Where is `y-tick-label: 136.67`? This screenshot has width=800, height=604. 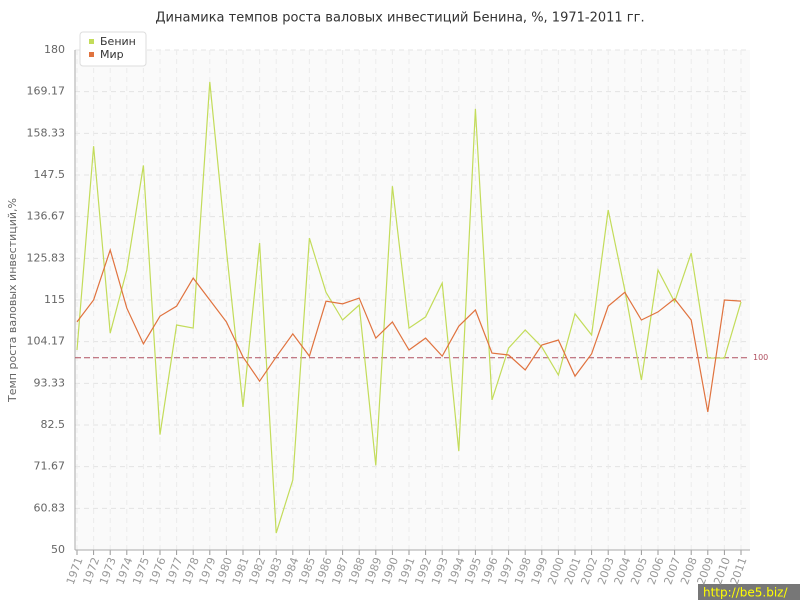
y-tick-label: 136.67 is located at coordinates (46, 216).